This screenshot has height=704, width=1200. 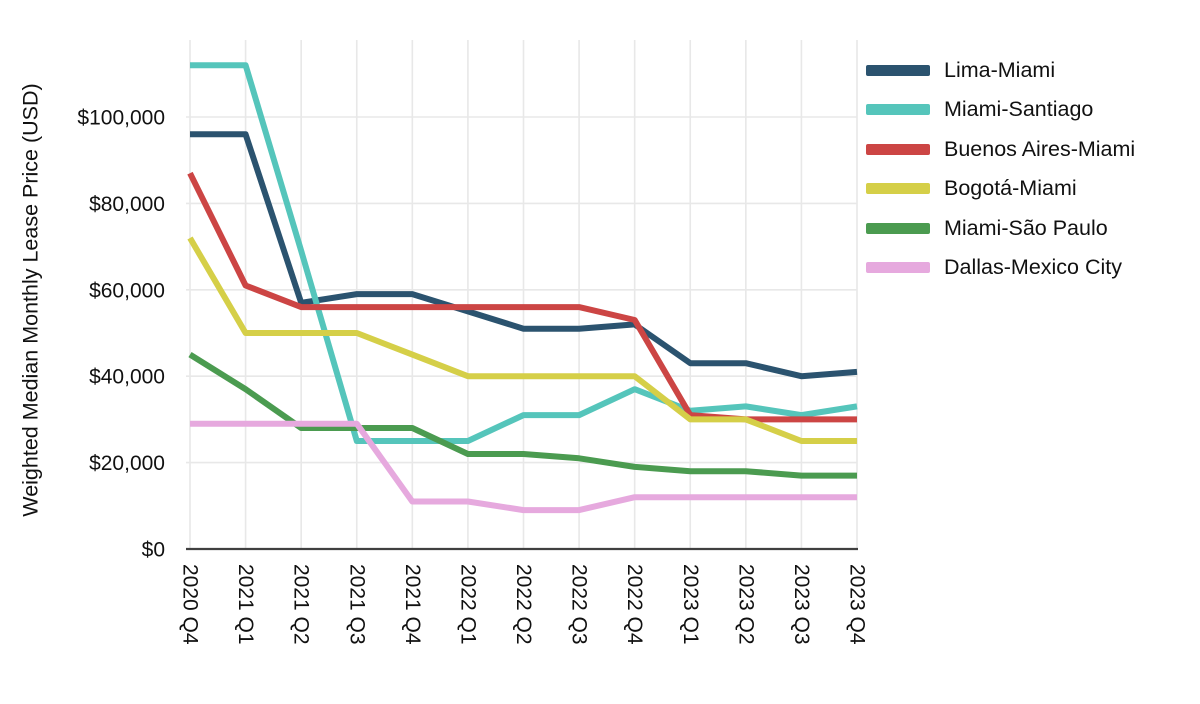 What do you see at coordinates (522, 415) in the screenshot?
I see `series-line-miami-s-o-paulo` at bounding box center [522, 415].